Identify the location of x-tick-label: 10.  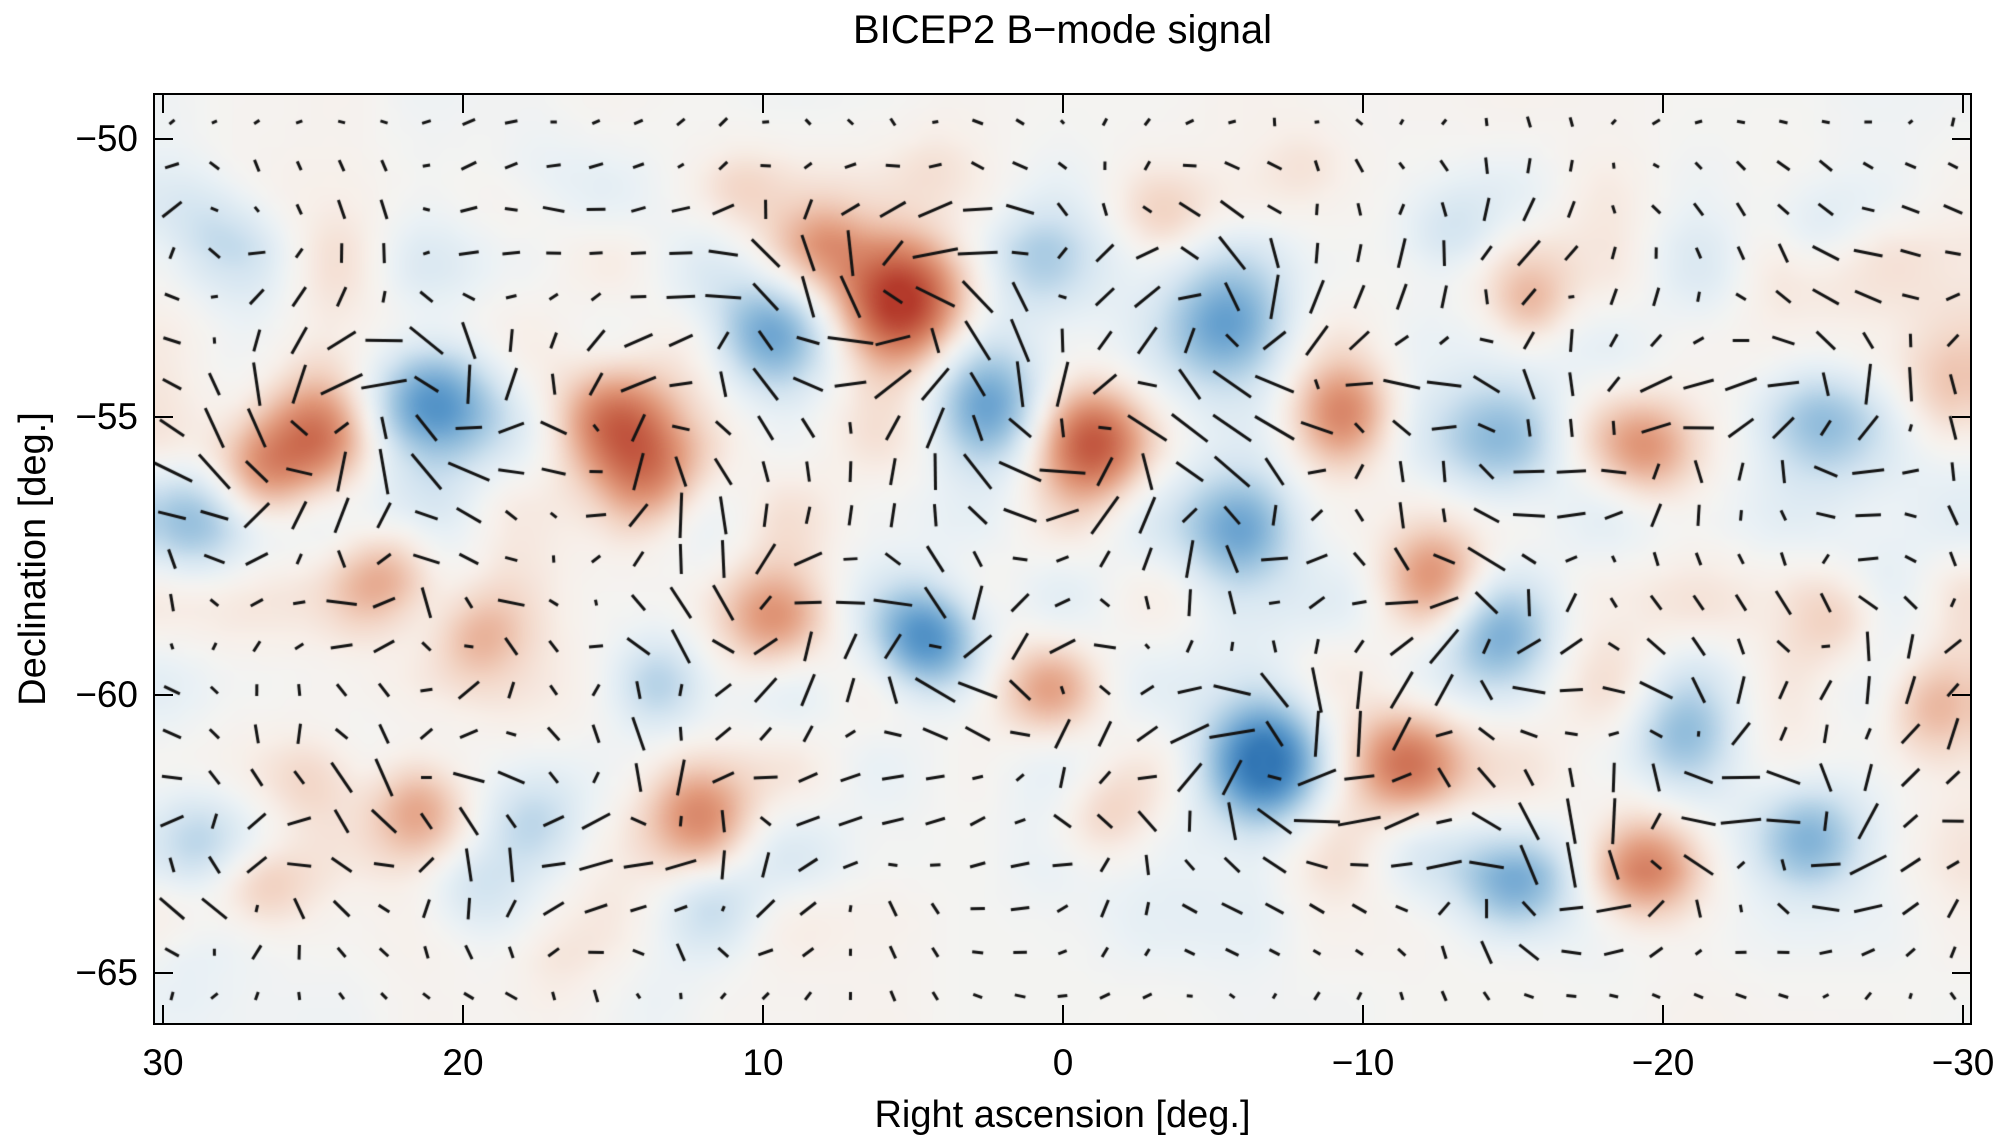
(763, 1062).